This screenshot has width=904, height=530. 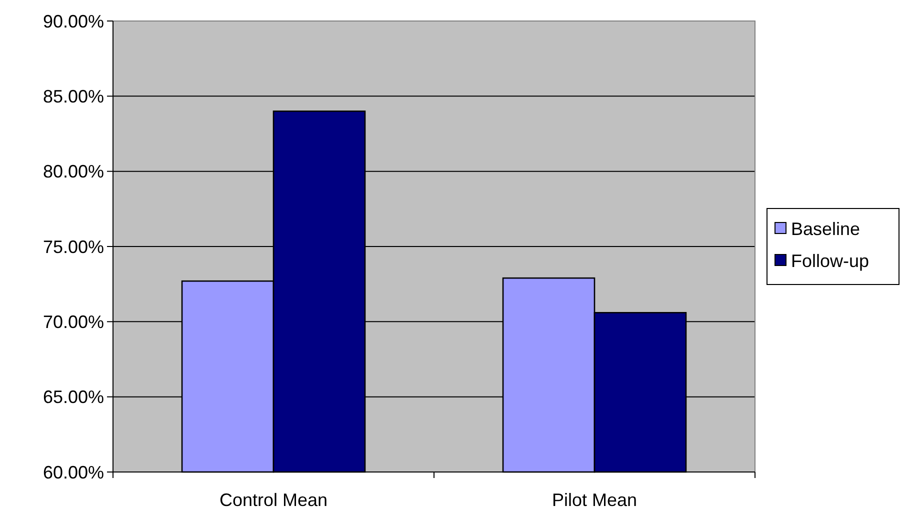 I want to click on y-tick-label: 75.00%, so click(x=73, y=246).